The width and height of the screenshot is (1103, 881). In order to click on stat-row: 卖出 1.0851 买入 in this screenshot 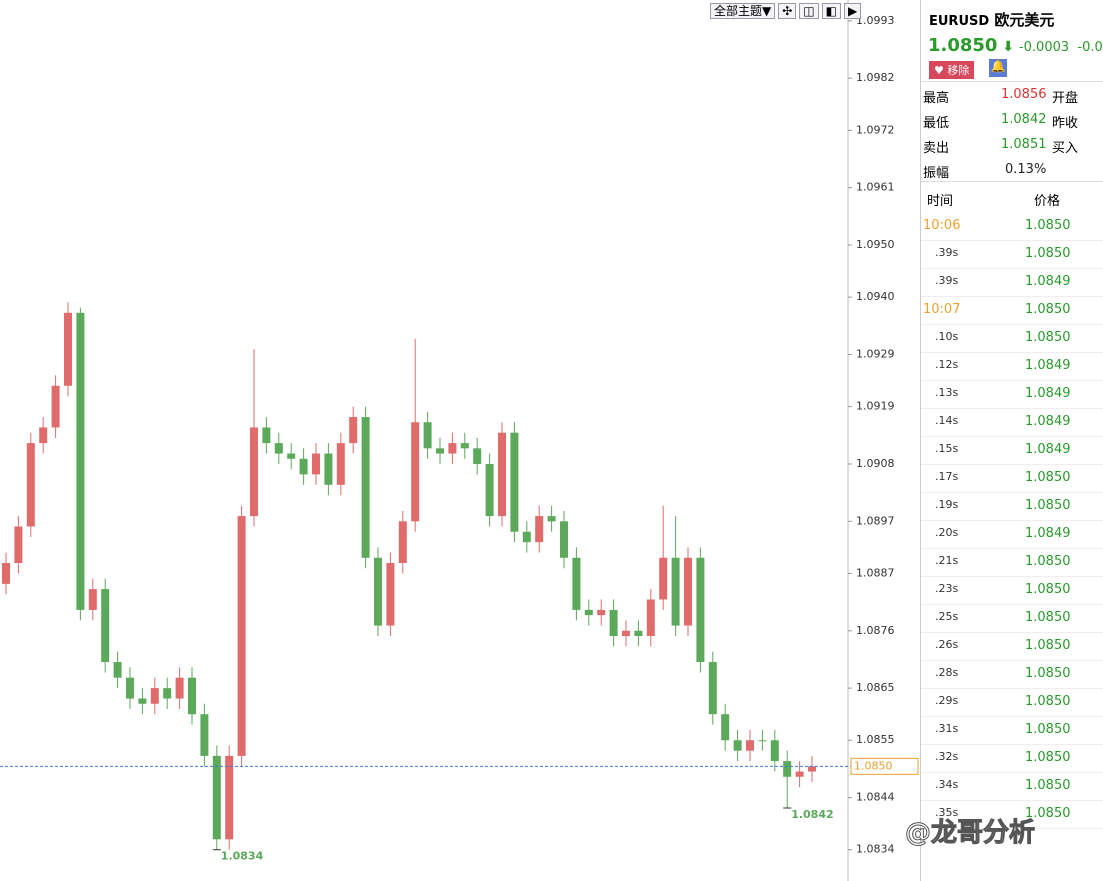, I will do `click(1012, 145)`.